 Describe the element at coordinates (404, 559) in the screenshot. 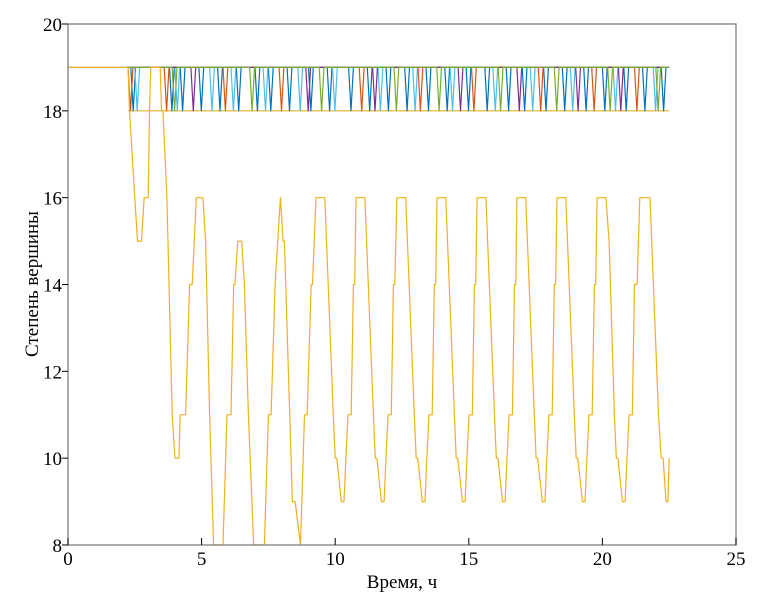

I see `x-tick-labels: 0 5 10 15 20 25` at that location.